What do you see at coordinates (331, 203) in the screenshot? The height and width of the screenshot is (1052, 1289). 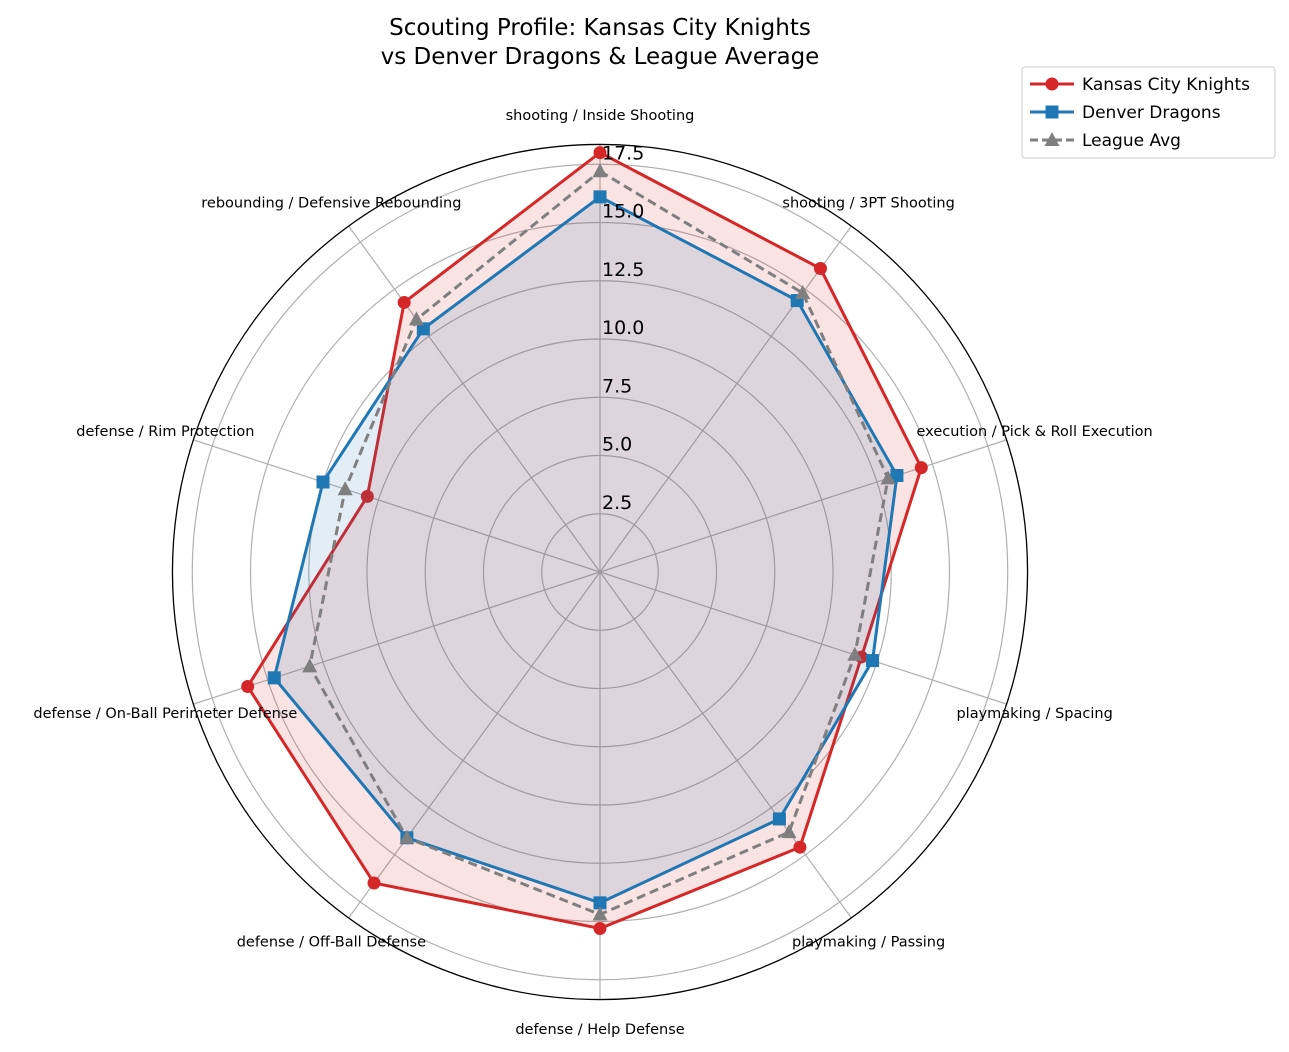 I see `axis-label: rebounding / Defensive Rebounding` at bounding box center [331, 203].